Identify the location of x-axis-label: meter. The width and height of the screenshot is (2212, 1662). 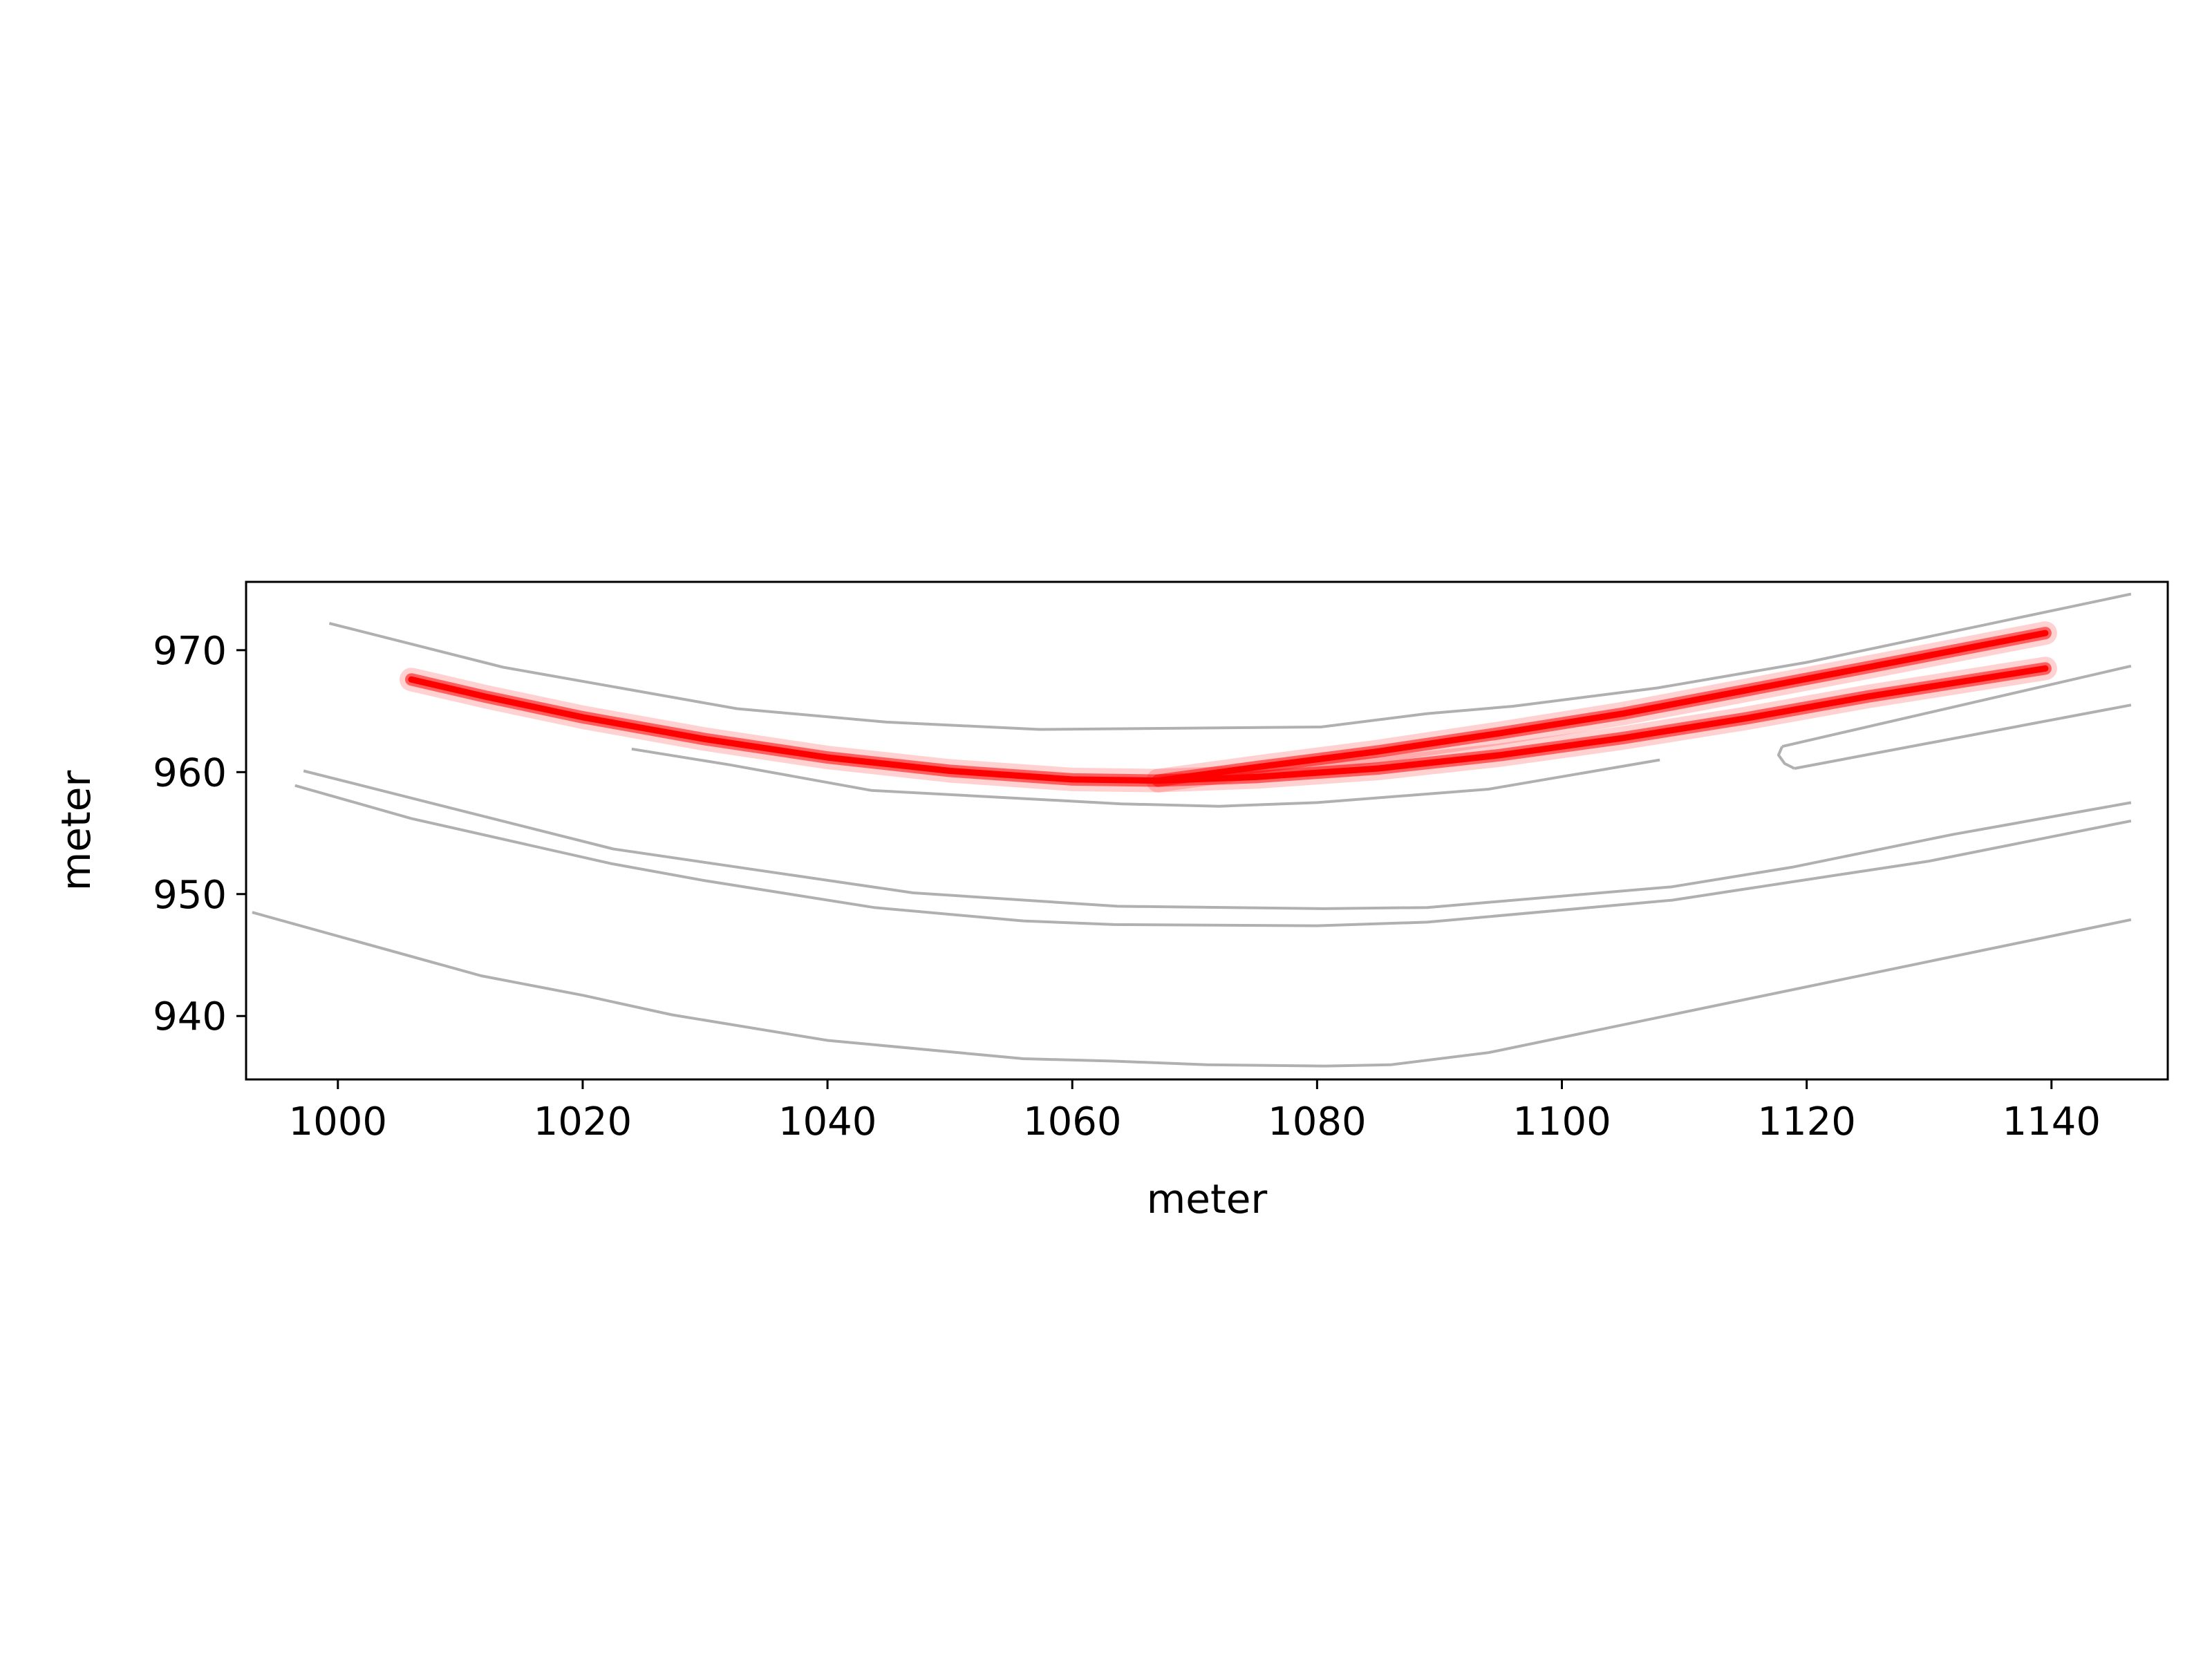
(1207, 1198).